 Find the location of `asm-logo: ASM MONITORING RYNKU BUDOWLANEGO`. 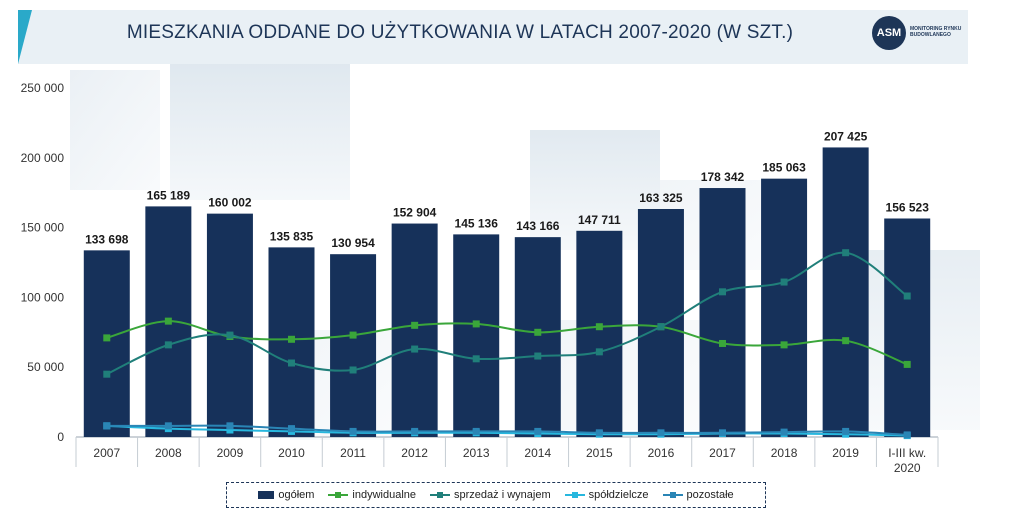

asm-logo: ASM MONITORING RYNKU BUDOWLANEGO is located at coordinates (917, 34).